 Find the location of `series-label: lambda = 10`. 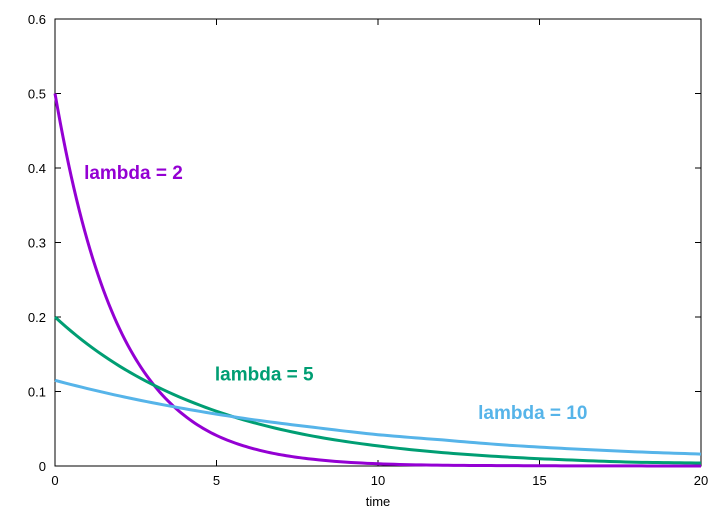

series-label: lambda = 10 is located at coordinates (532, 413).